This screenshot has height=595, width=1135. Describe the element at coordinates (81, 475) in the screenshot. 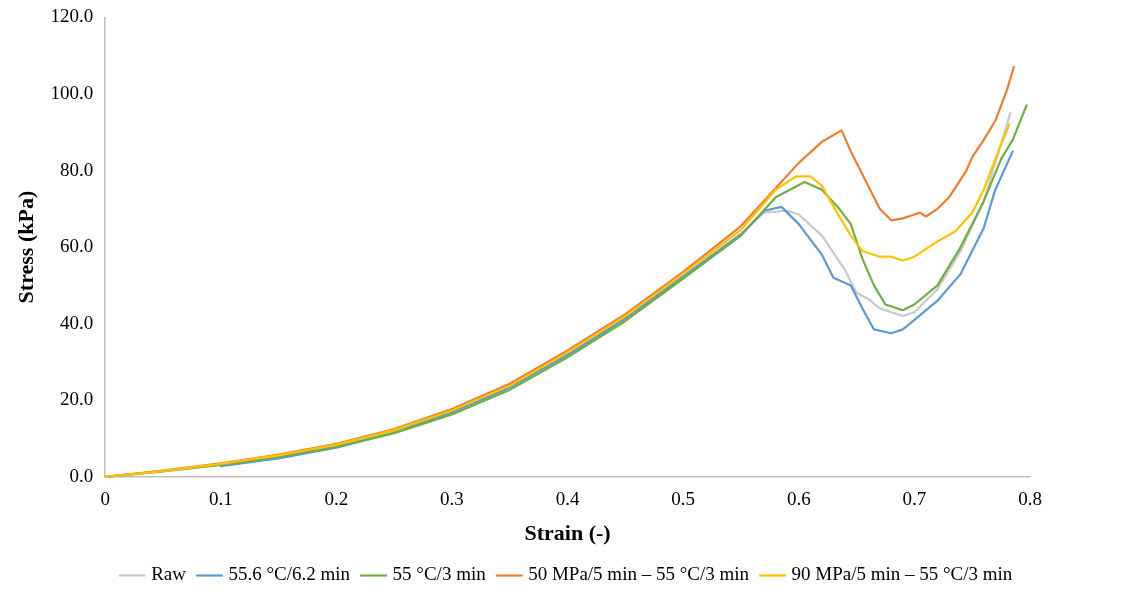

I see `y-tick-label: 0.0` at that location.